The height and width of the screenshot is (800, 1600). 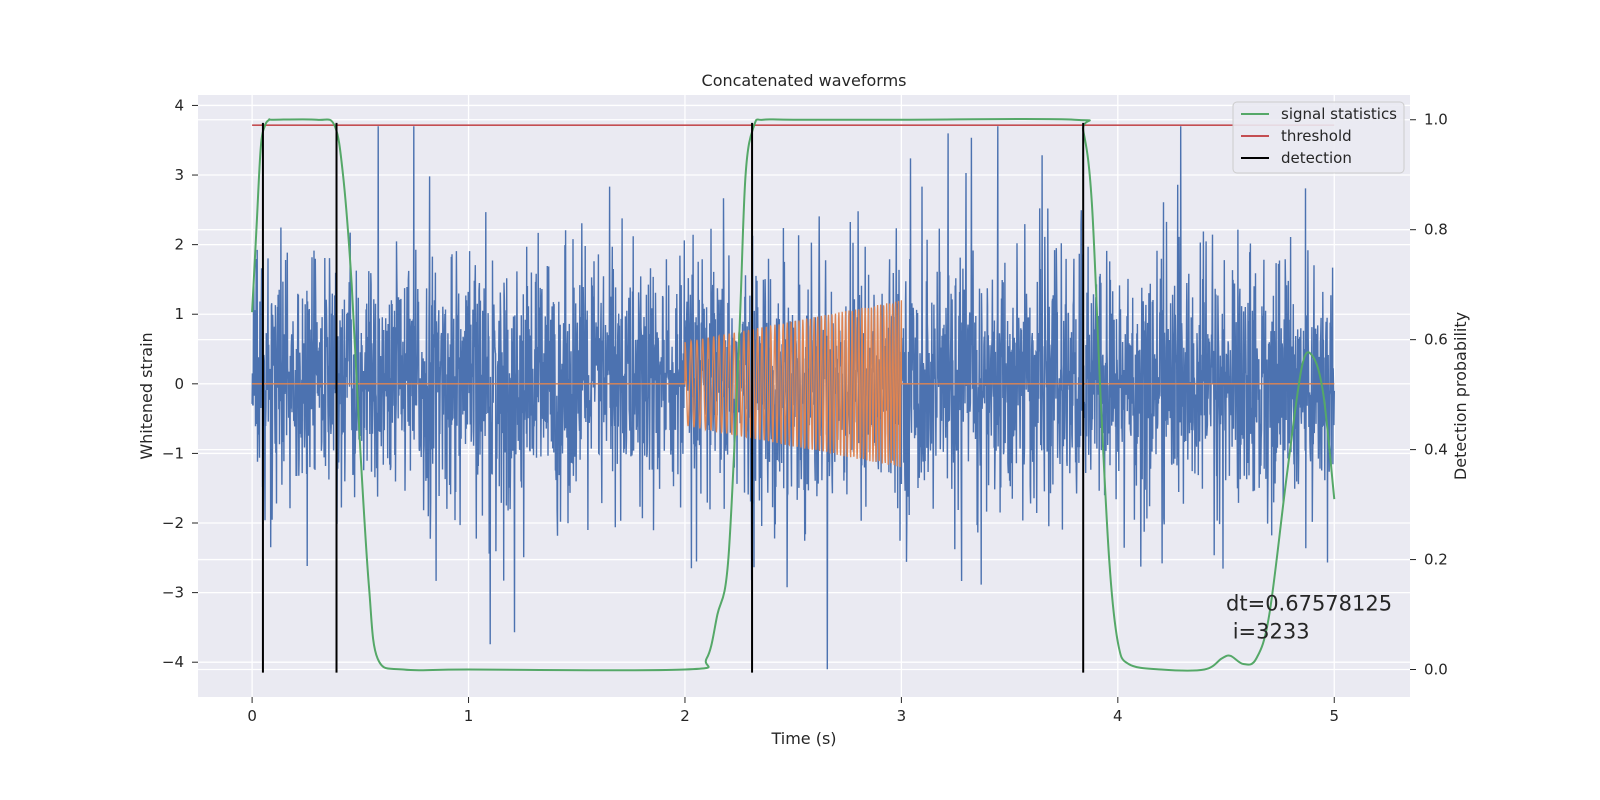 I want to click on x-tick-label: 3, so click(x=902, y=716).